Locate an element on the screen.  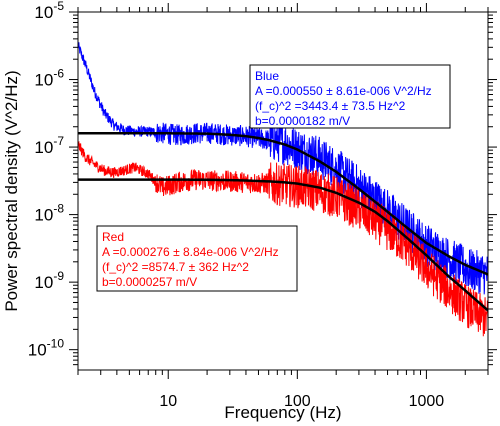
x-tick-label: 1000 is located at coordinates (427, 401).